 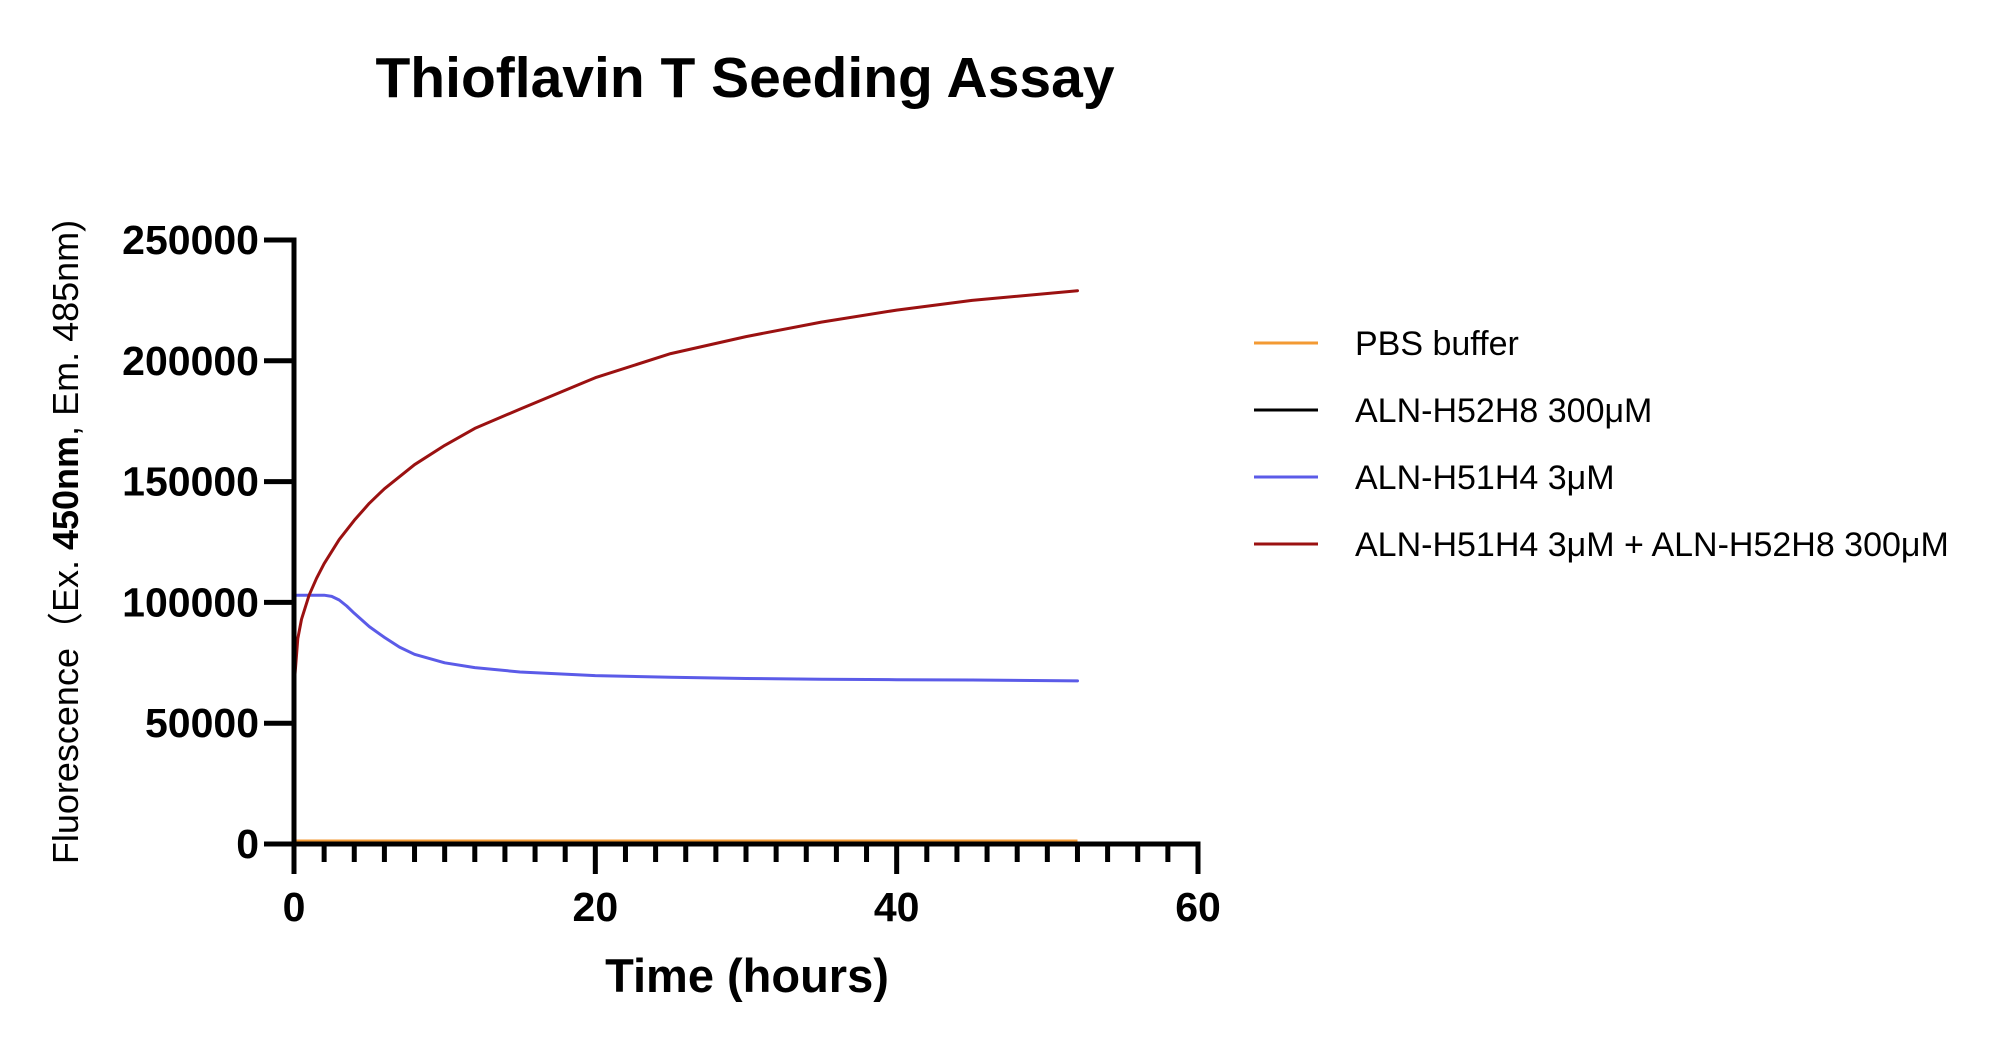 I want to click on legend-item: PBS buffer, so click(x=1386, y=344).